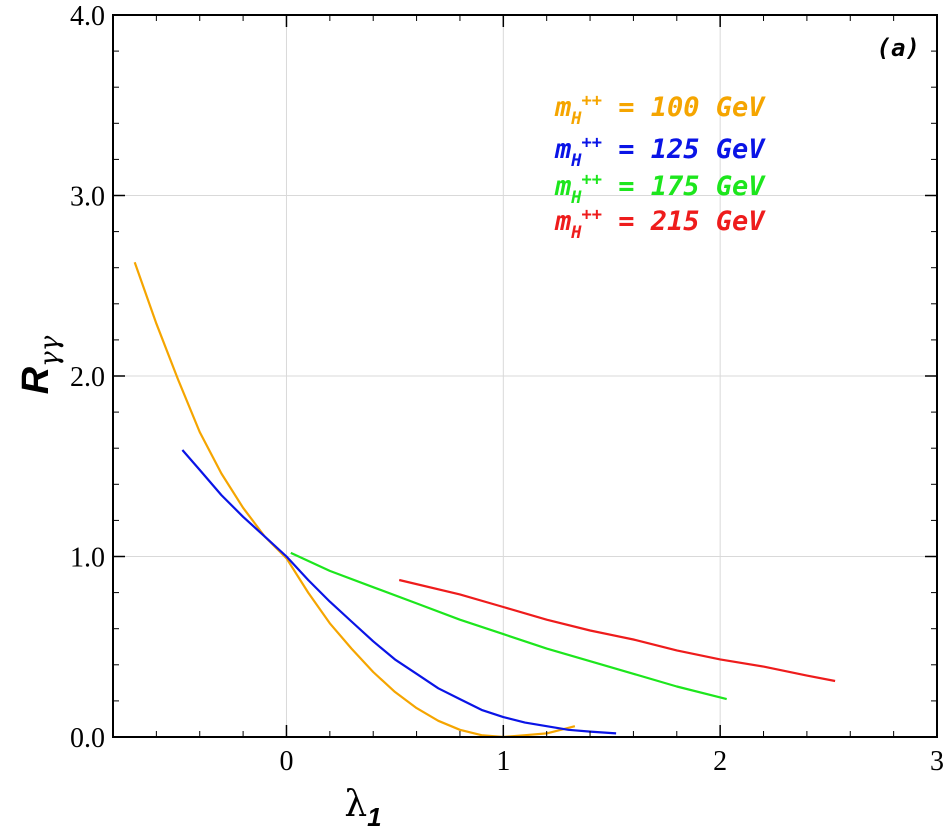 The height and width of the screenshot is (827, 947). Describe the element at coordinates (355, 804) in the screenshot. I see `x-axis-symbol: λ` at that location.